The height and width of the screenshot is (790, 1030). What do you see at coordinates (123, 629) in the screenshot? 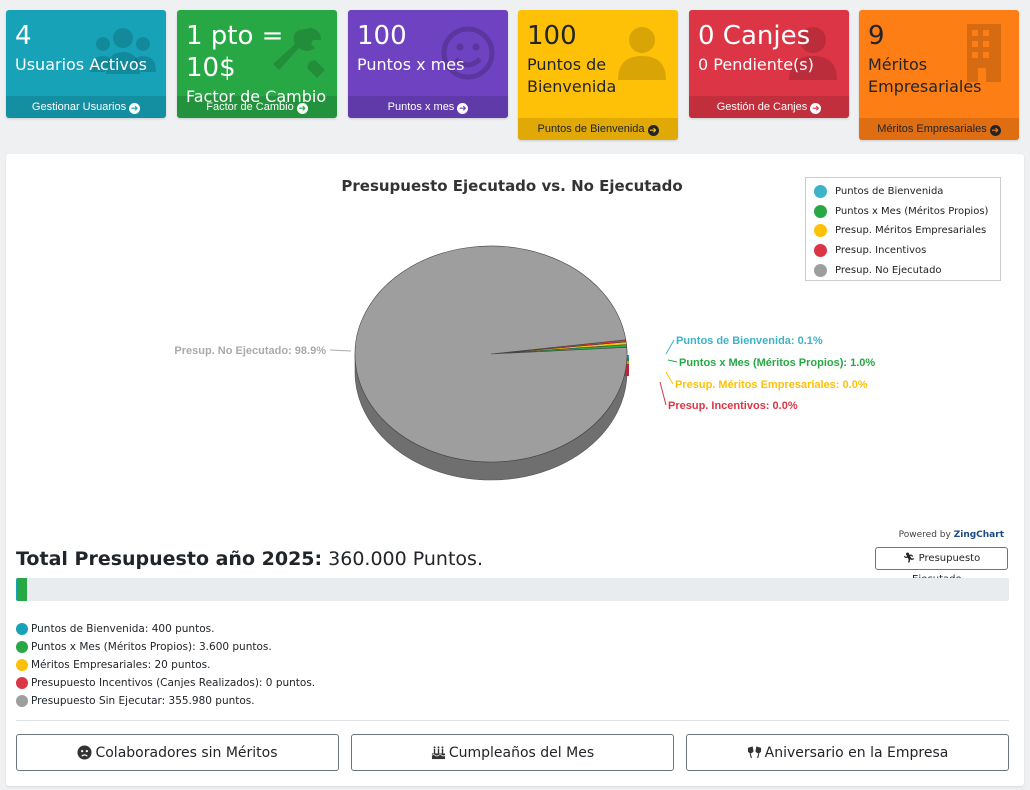
I see `breakdown-text: Puntos de Bienvenida: 400 puntos.` at bounding box center [123, 629].